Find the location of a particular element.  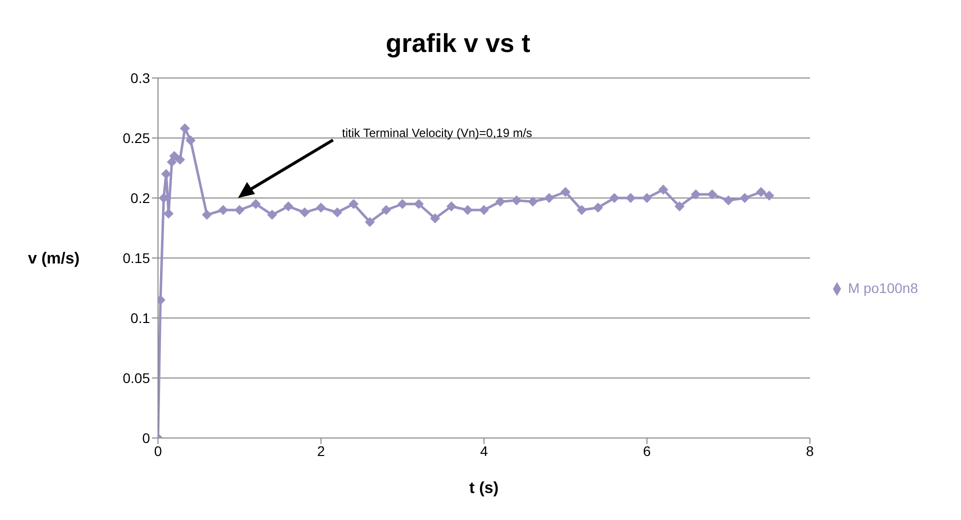

x-tick-label: 2 is located at coordinates (321, 450).